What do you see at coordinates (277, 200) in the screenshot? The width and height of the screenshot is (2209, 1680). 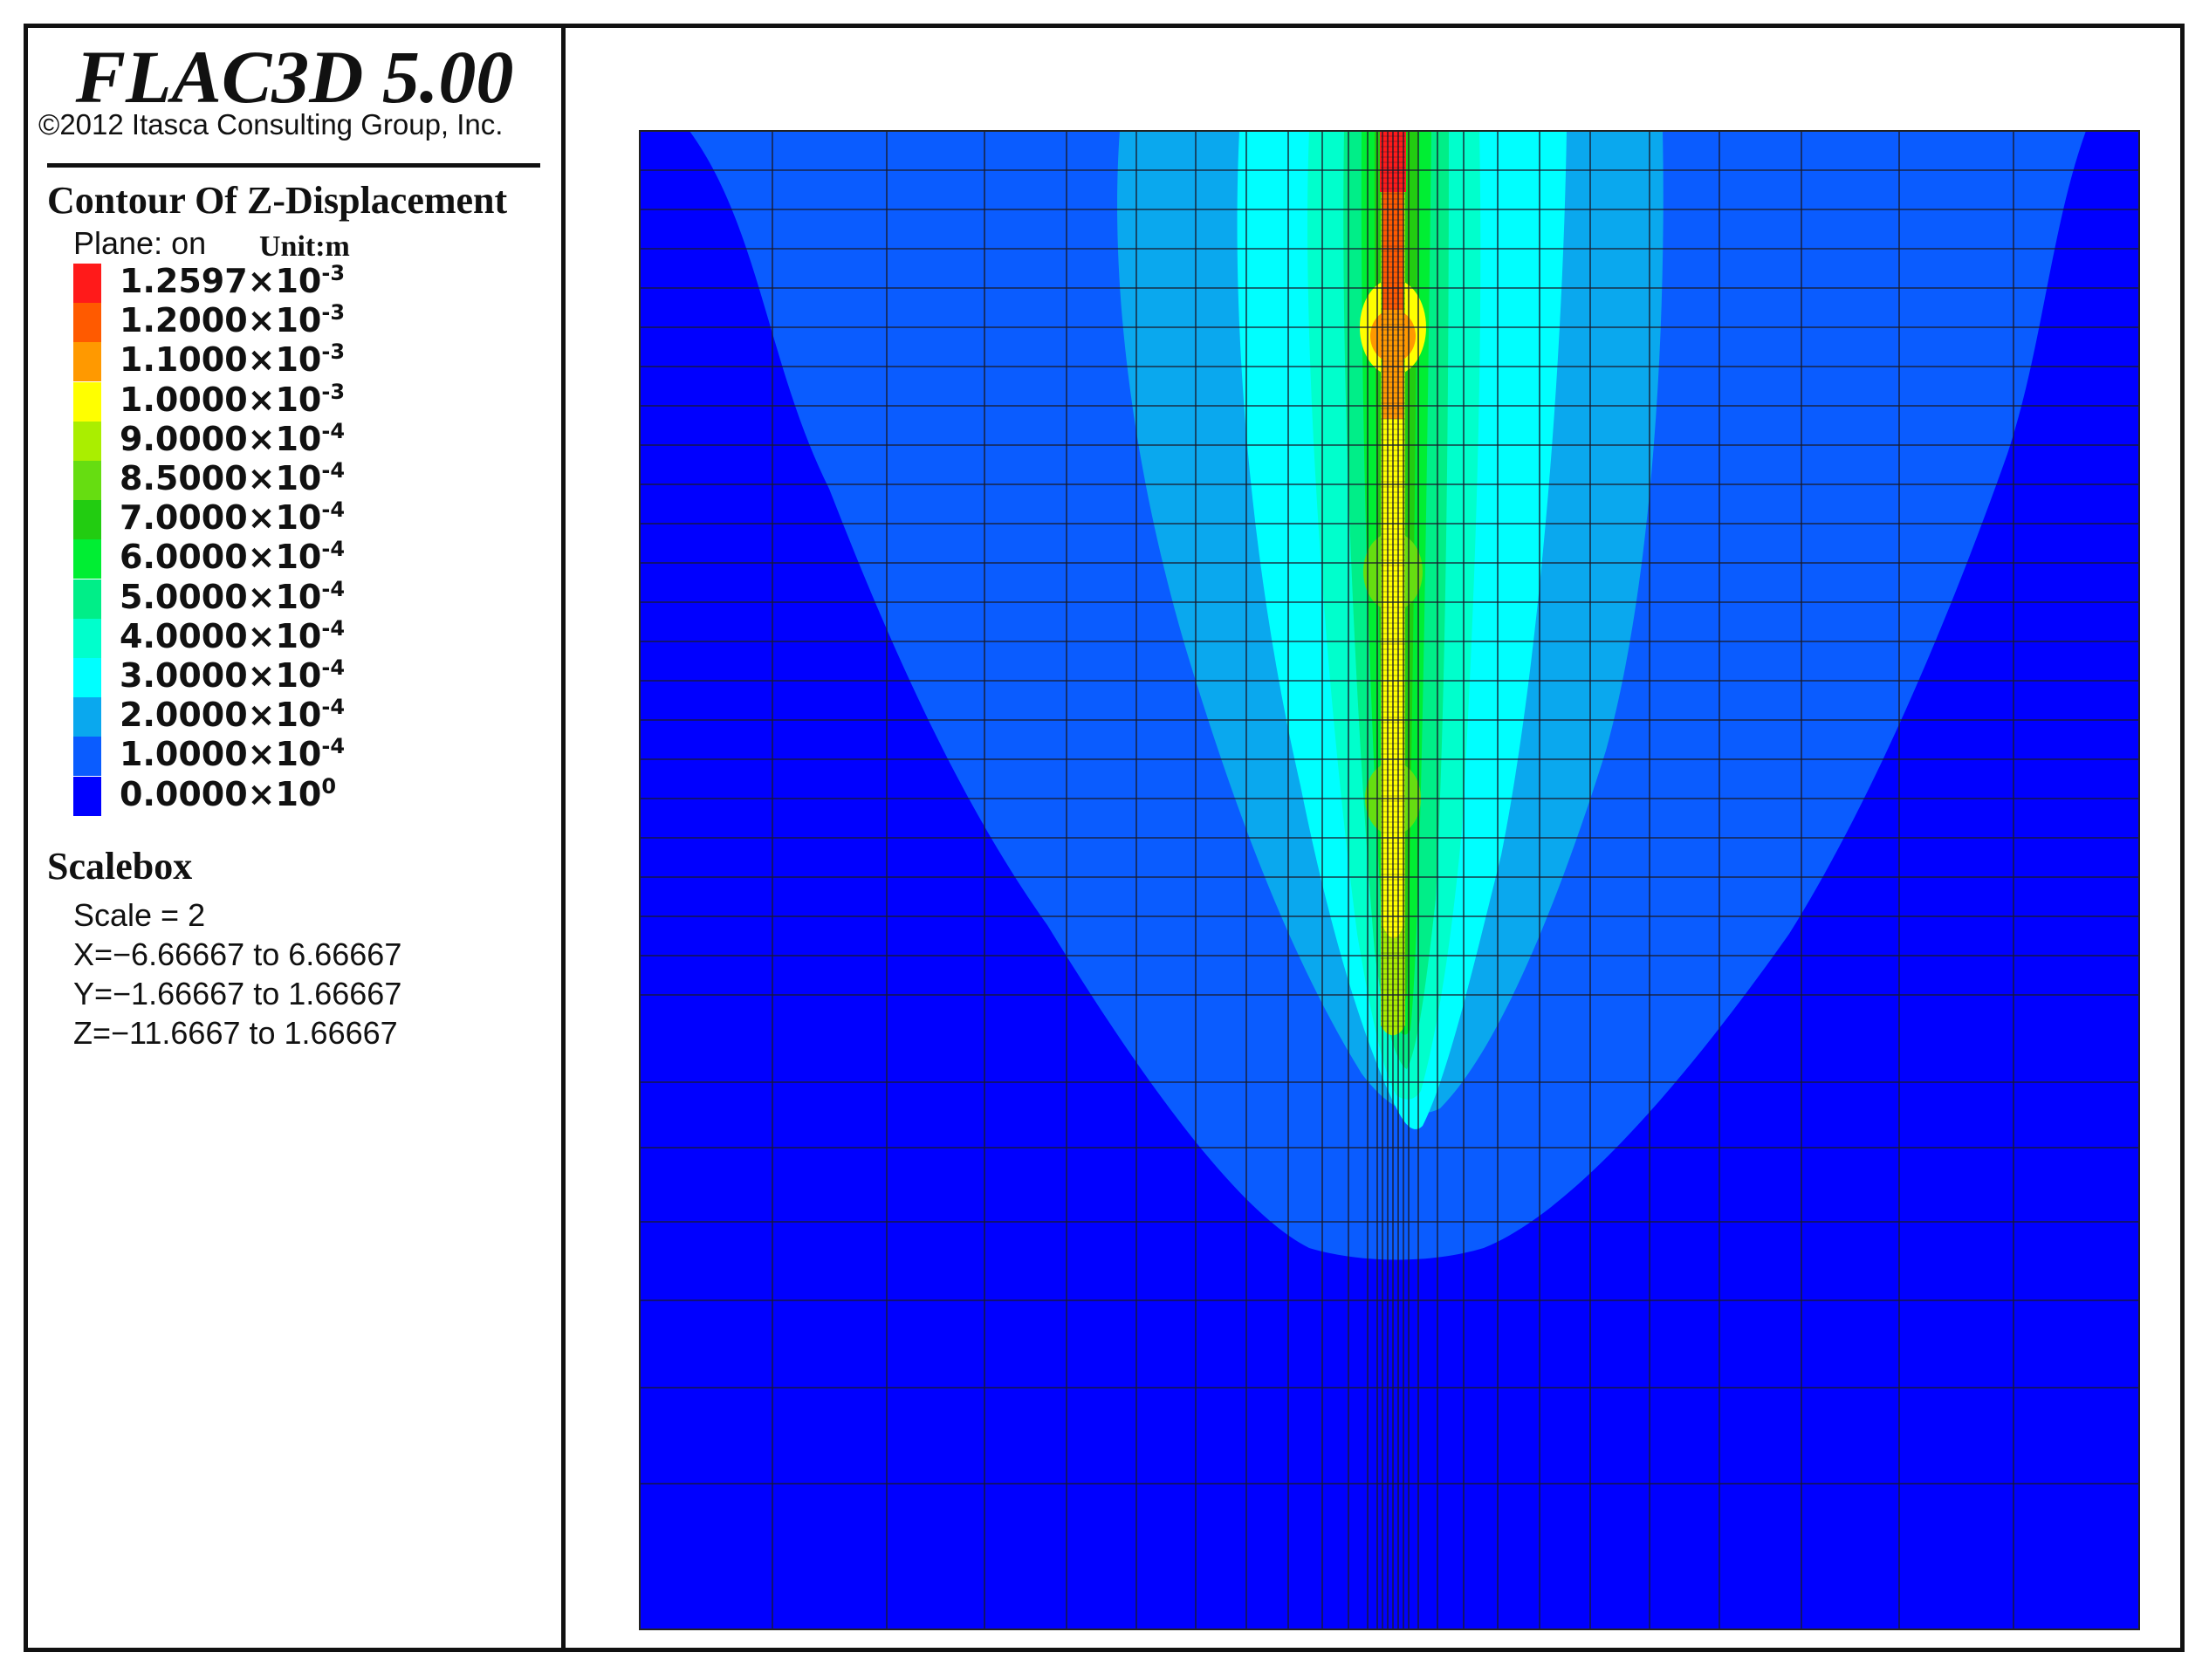 I see `contour-title: Contour Of Z-Displacement` at bounding box center [277, 200].